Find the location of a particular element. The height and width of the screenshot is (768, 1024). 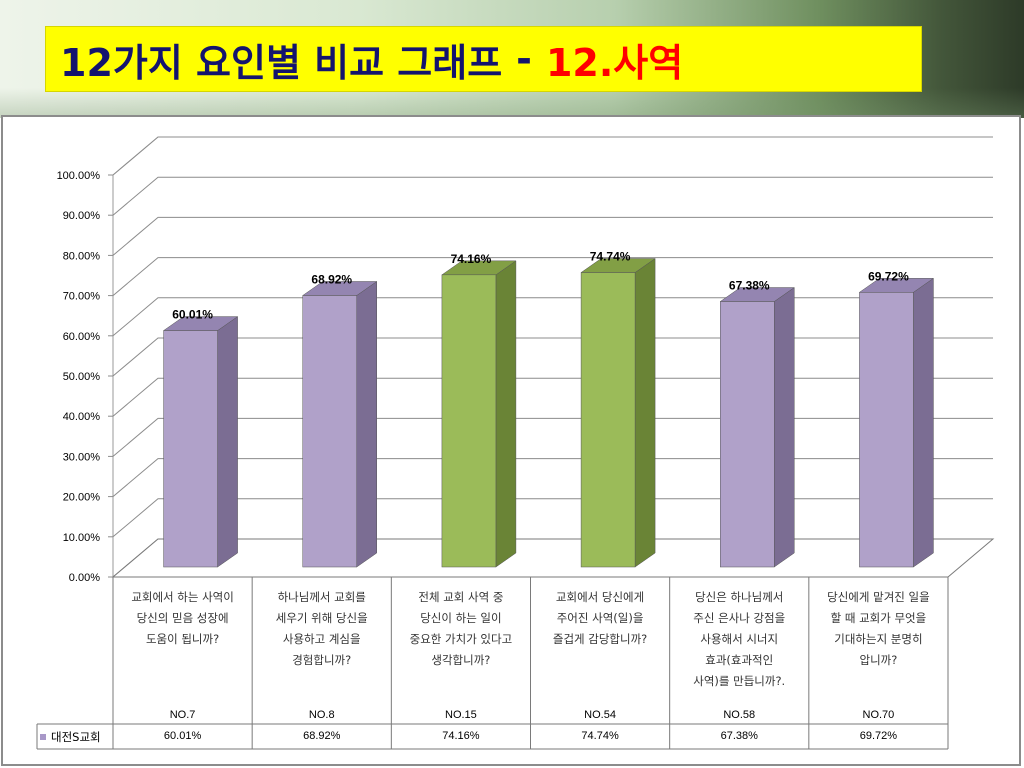

data-label: 74.74% is located at coordinates (610, 257).